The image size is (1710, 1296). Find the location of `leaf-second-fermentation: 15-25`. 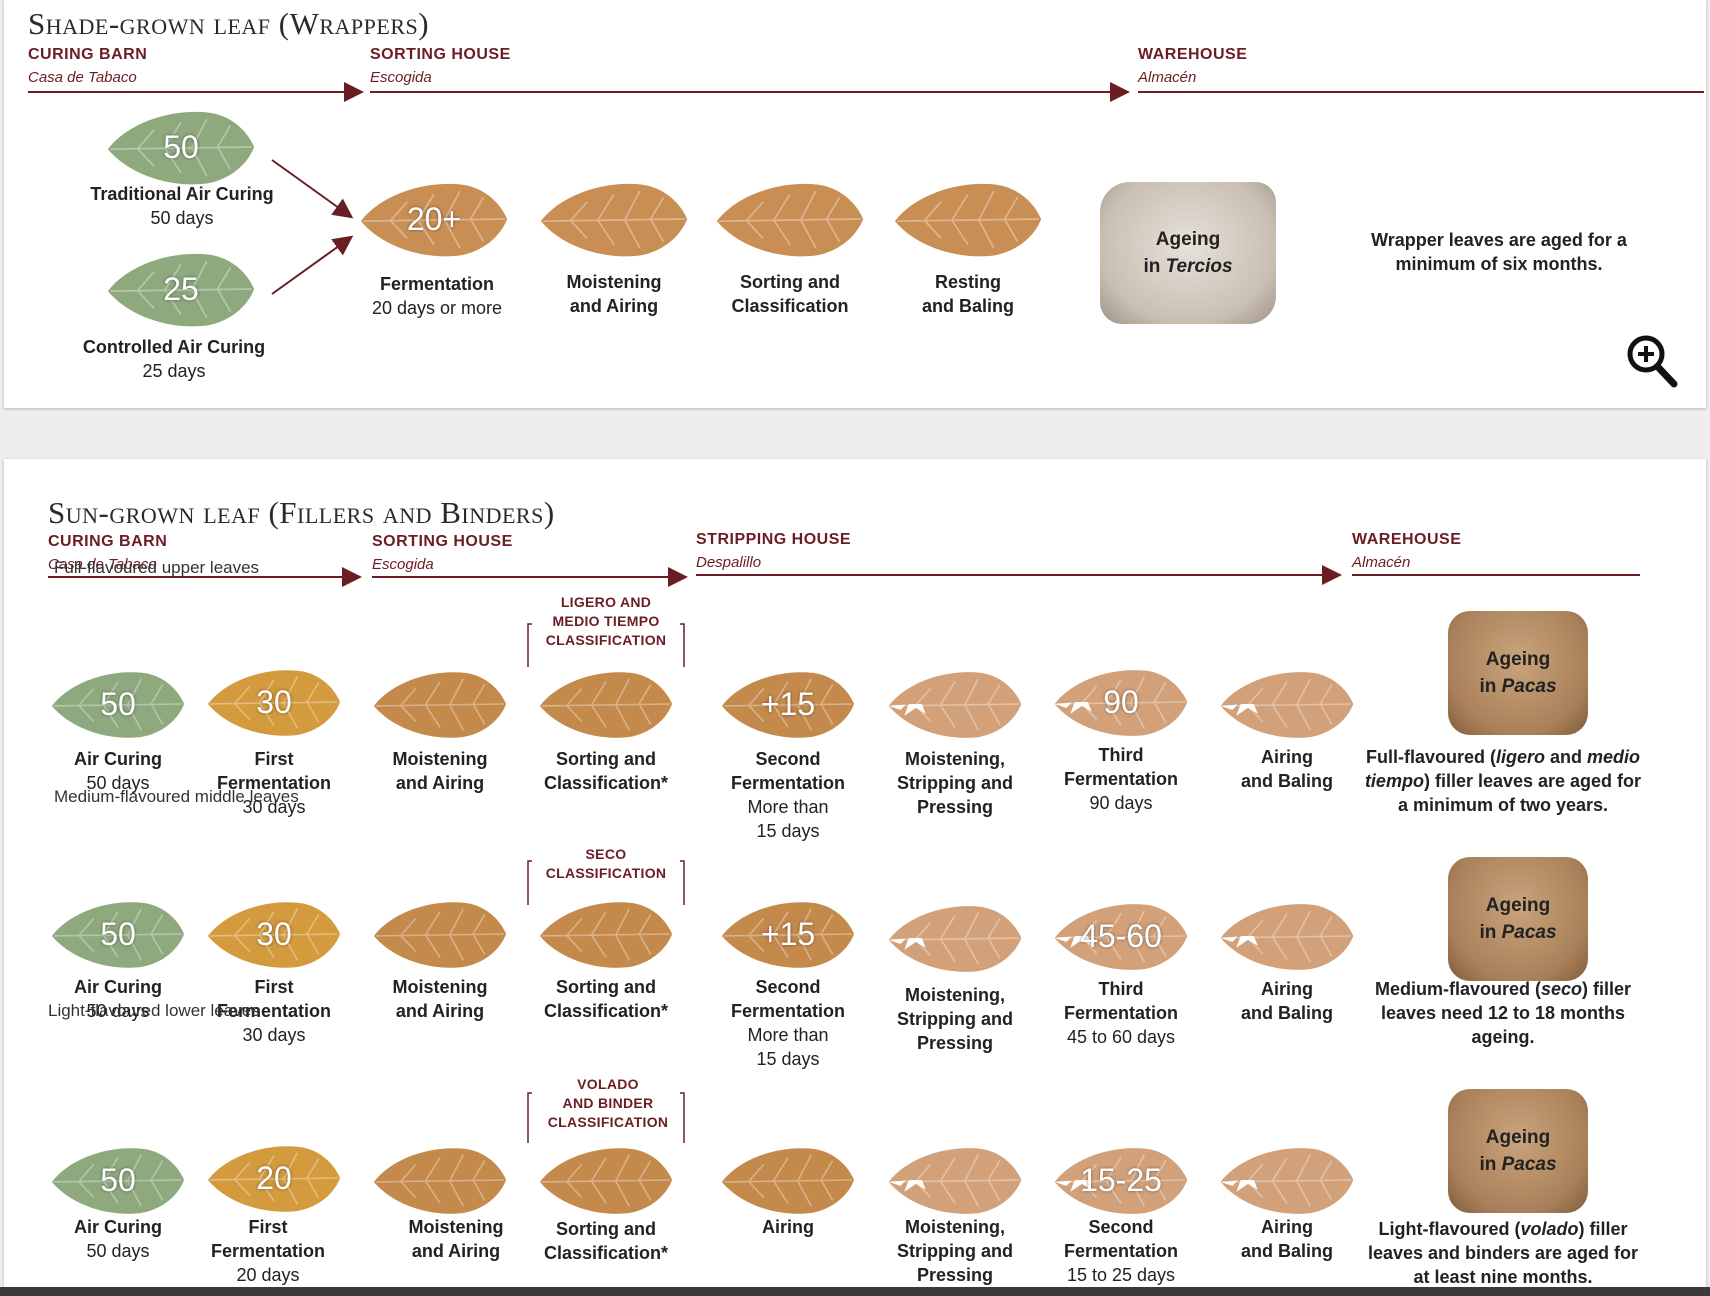

leaf-second-fermentation: 15-25 is located at coordinates (1121, 1180).